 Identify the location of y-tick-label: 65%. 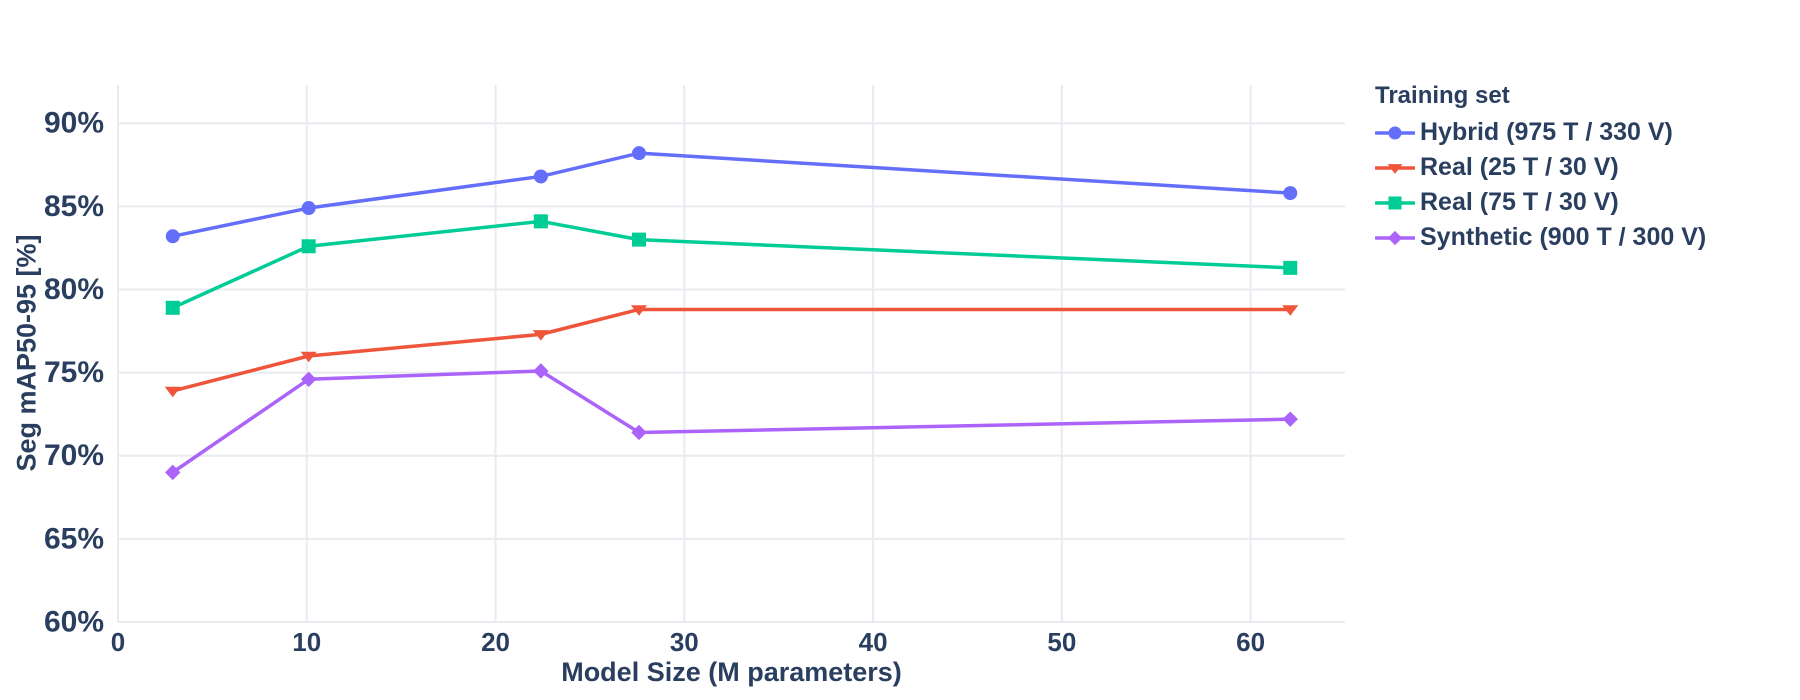
(74, 538).